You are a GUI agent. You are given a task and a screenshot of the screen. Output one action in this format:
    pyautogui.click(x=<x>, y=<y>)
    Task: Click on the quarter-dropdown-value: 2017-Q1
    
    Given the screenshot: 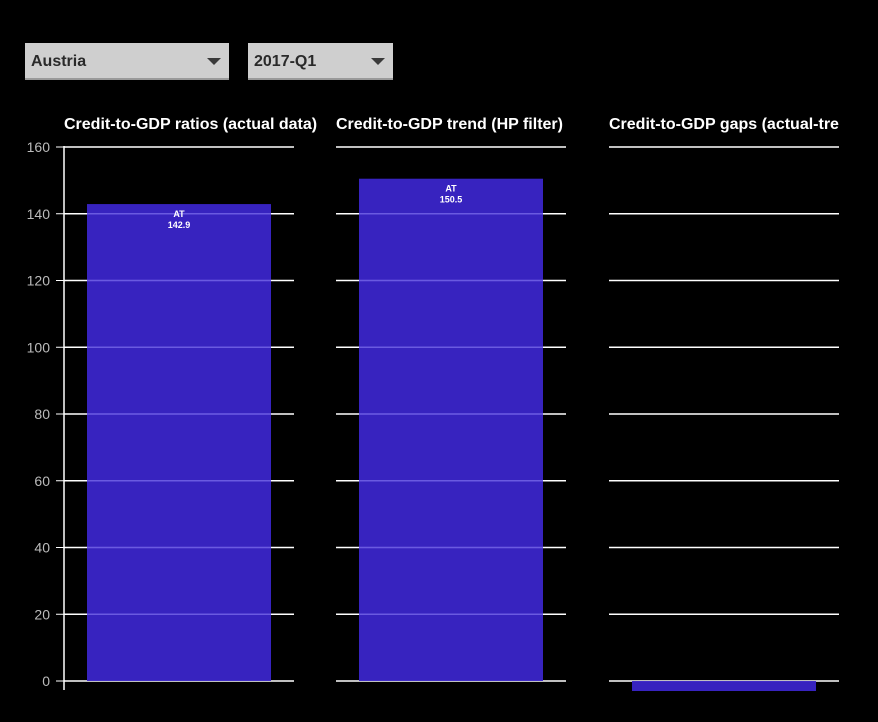 What is the action you would take?
    pyautogui.click(x=285, y=61)
    